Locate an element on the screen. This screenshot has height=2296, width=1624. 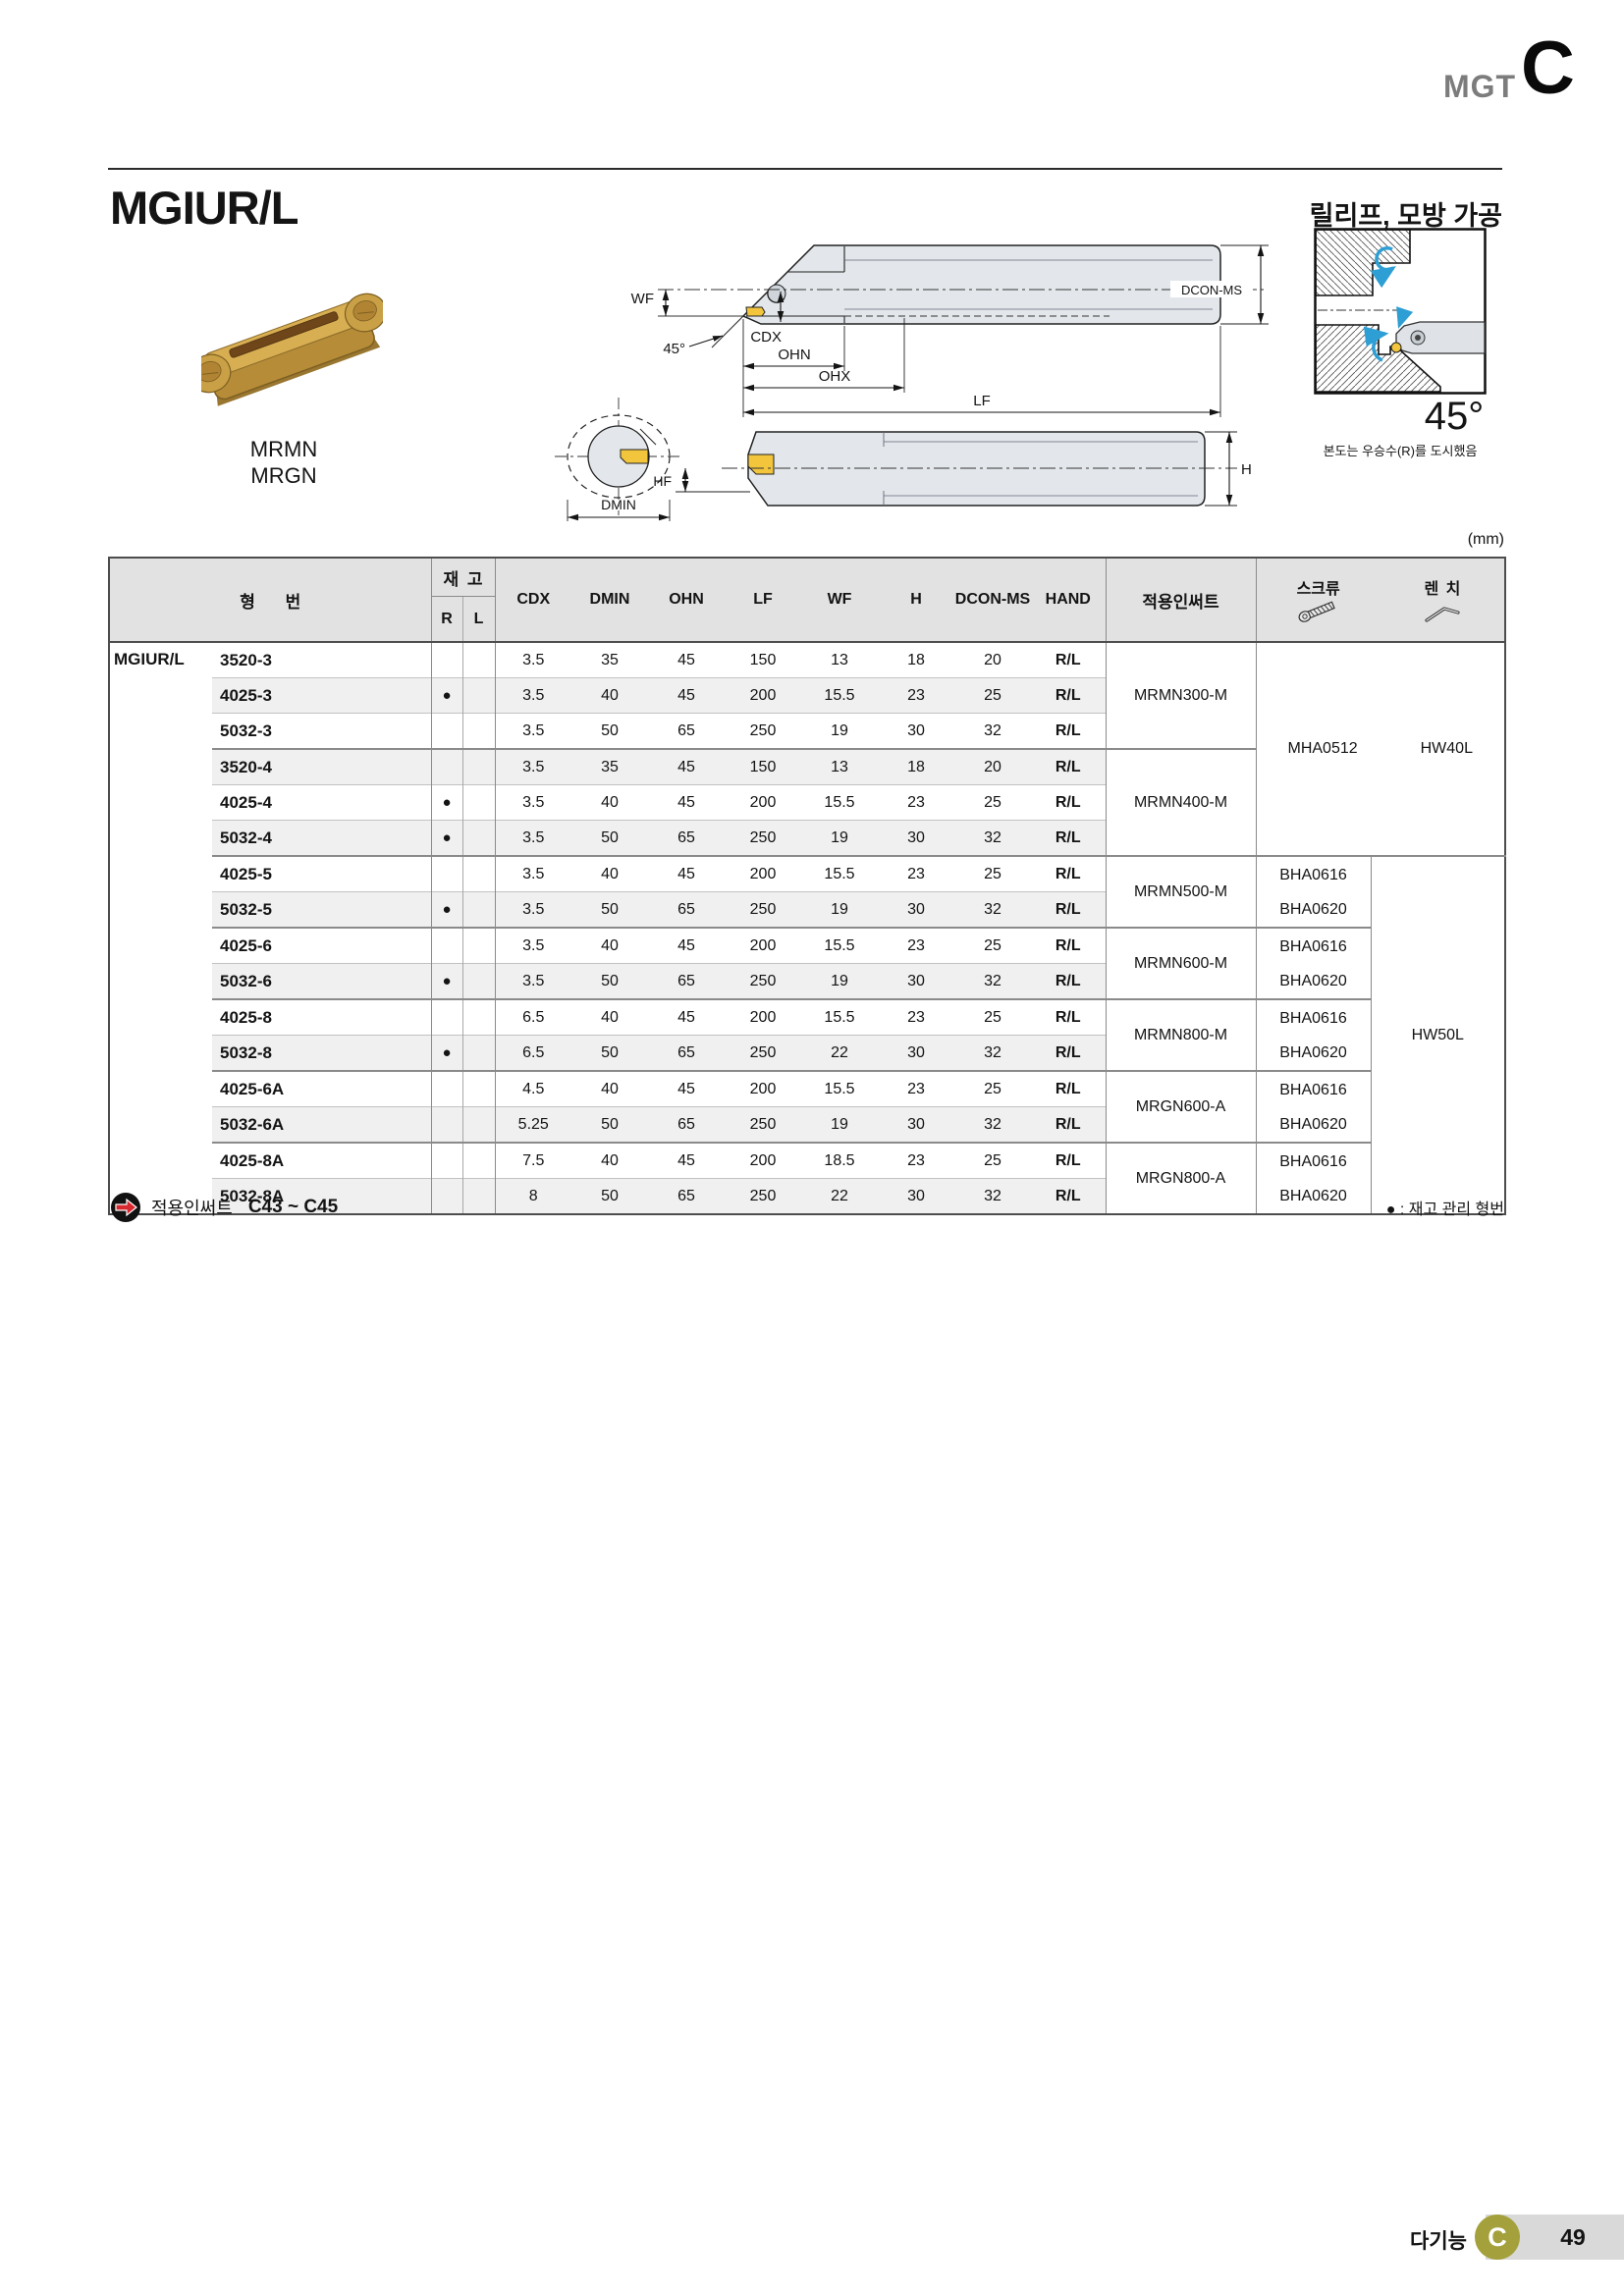
model-cell: 5032-8 is located at coordinates (321, 1053).